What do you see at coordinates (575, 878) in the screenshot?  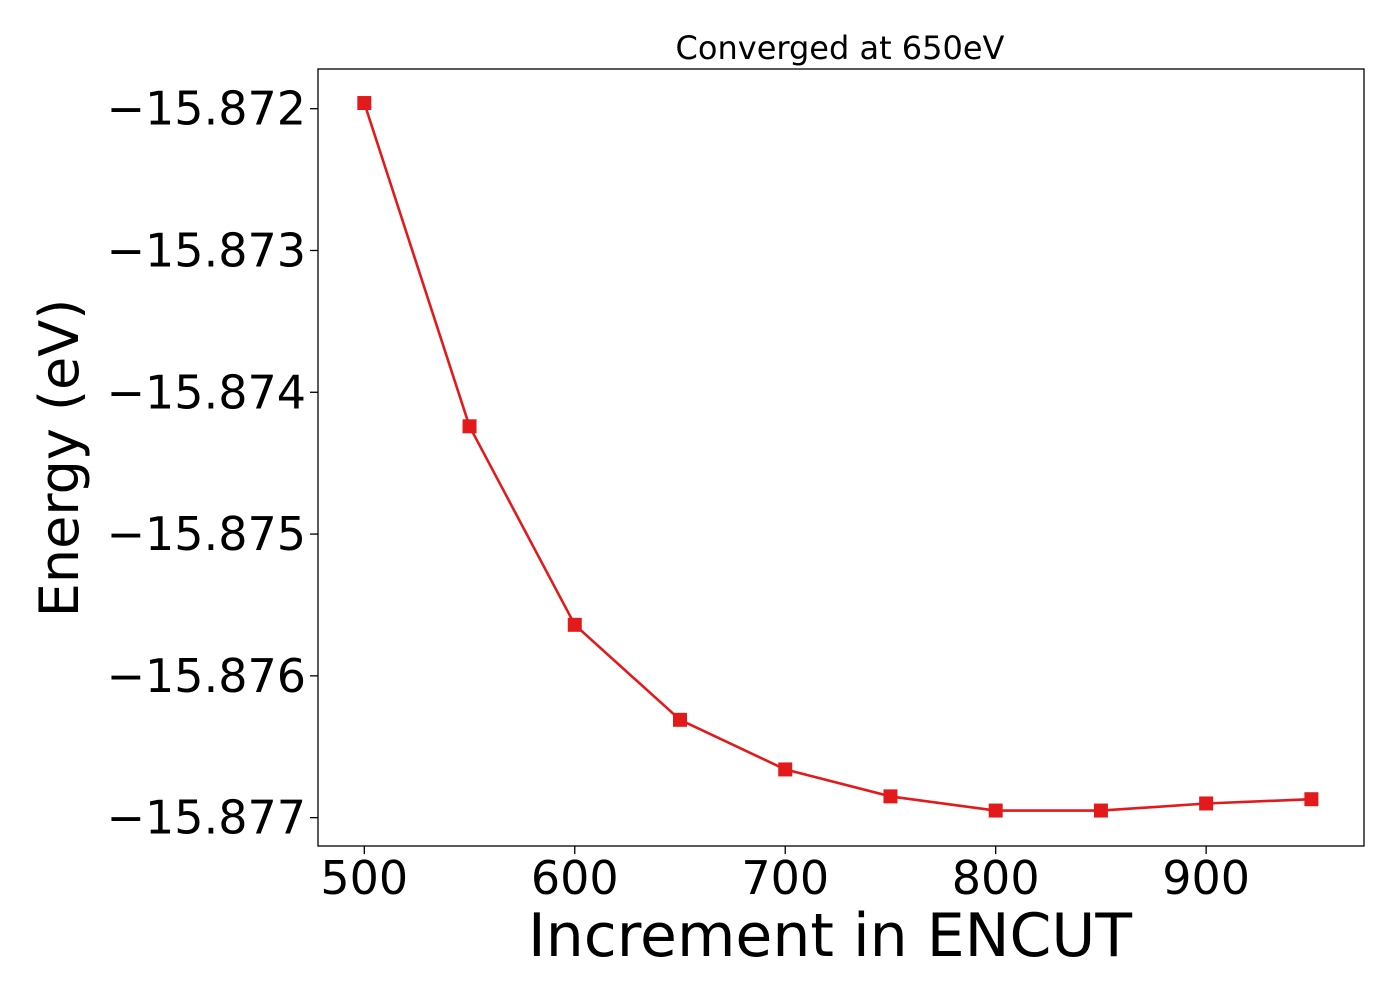 I see `x-tick-label: 600` at bounding box center [575, 878].